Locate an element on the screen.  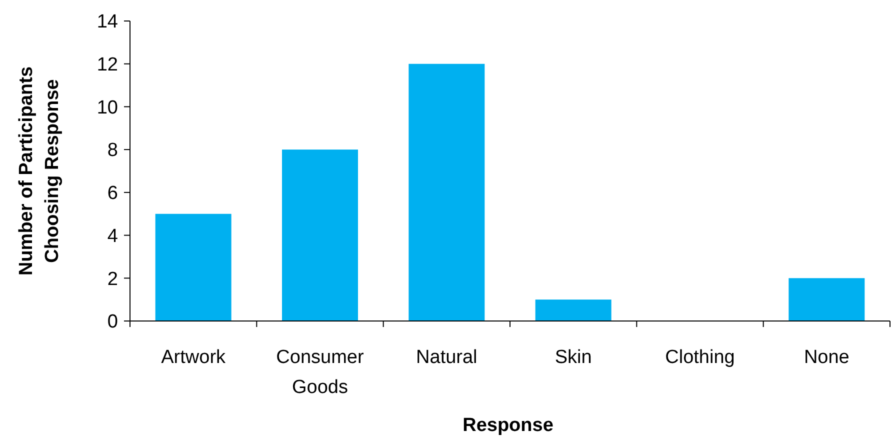
x-tick-label: Natural is located at coordinates (447, 357).